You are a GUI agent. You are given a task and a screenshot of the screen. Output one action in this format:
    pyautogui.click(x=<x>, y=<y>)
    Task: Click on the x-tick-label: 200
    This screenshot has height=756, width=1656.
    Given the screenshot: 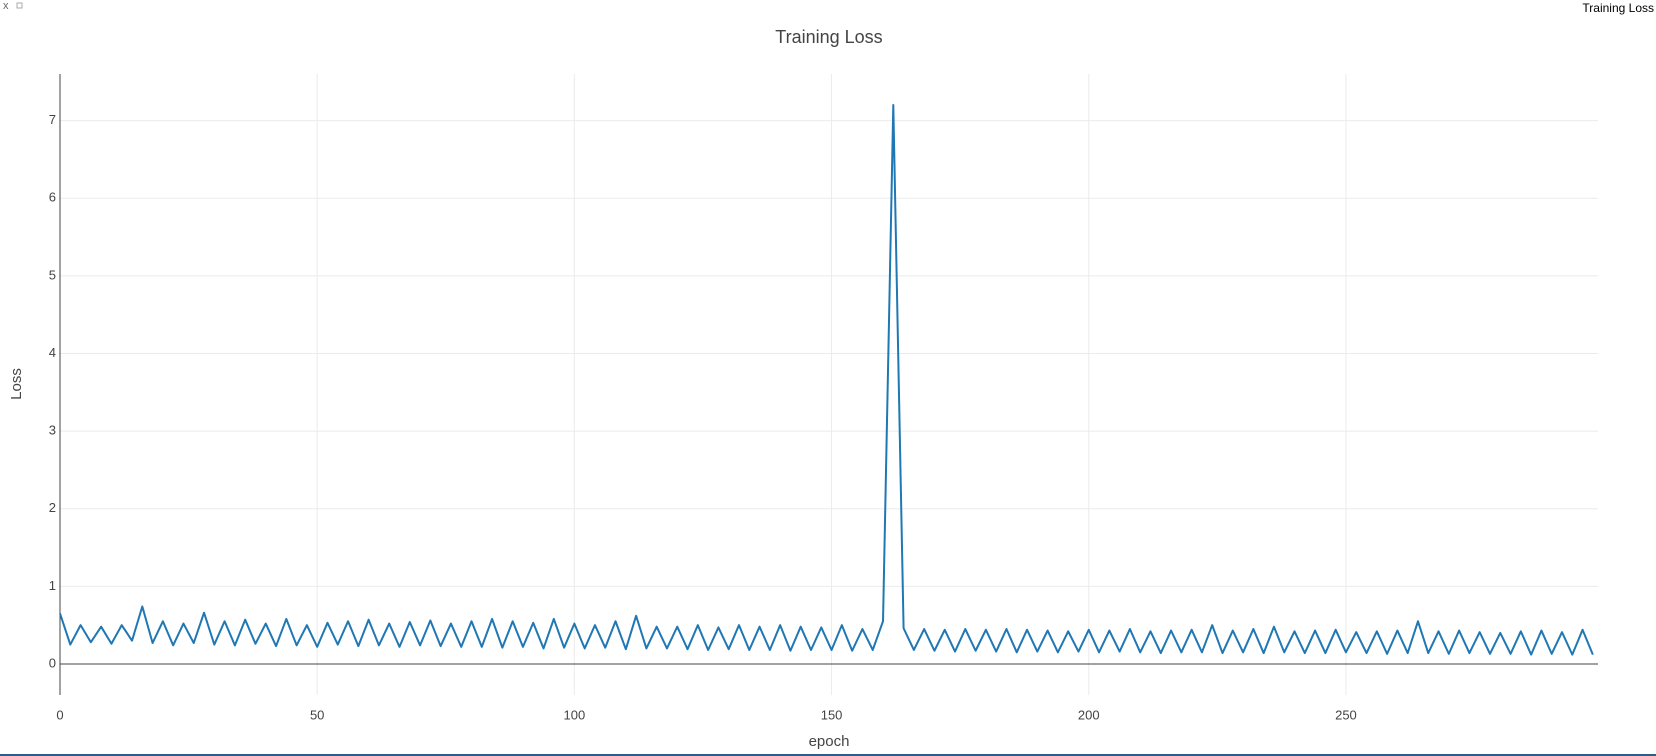 What is the action you would take?
    pyautogui.click(x=1089, y=714)
    